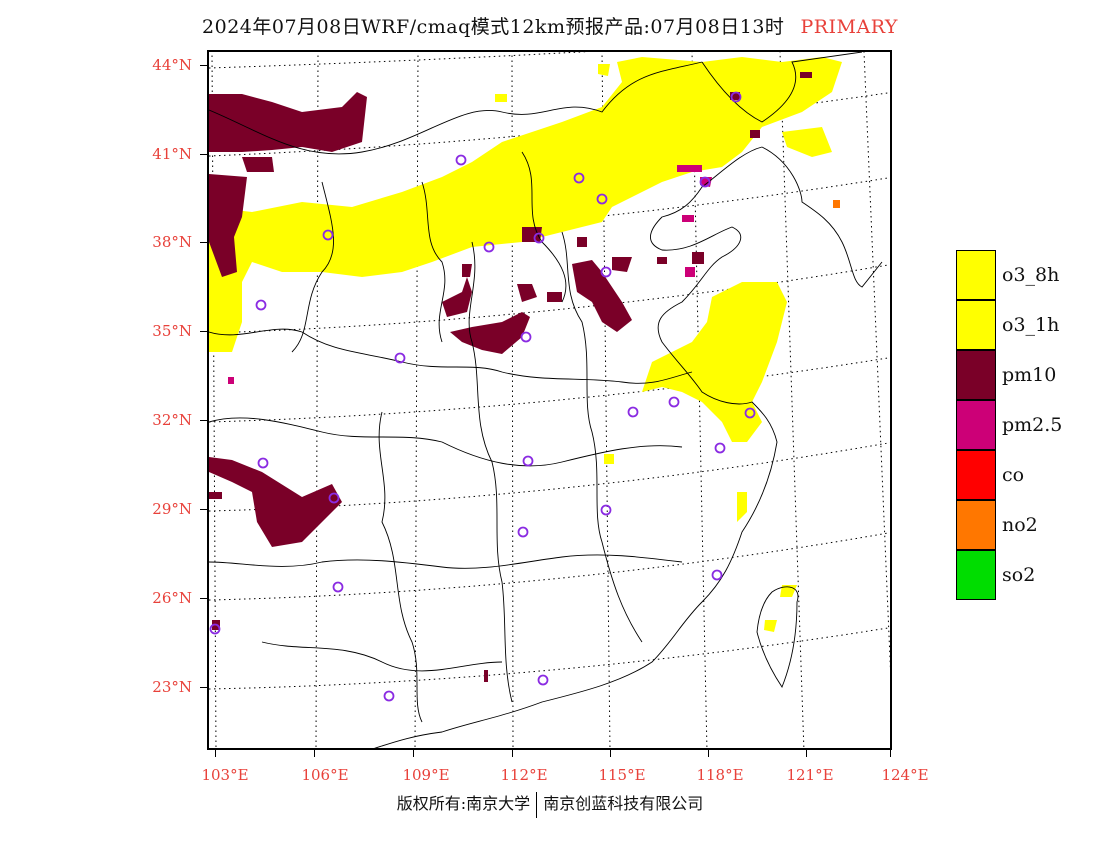 This screenshot has width=1100, height=850. Describe the element at coordinates (770, 626) in the screenshot. I see `o3-taiwan-west` at that location.